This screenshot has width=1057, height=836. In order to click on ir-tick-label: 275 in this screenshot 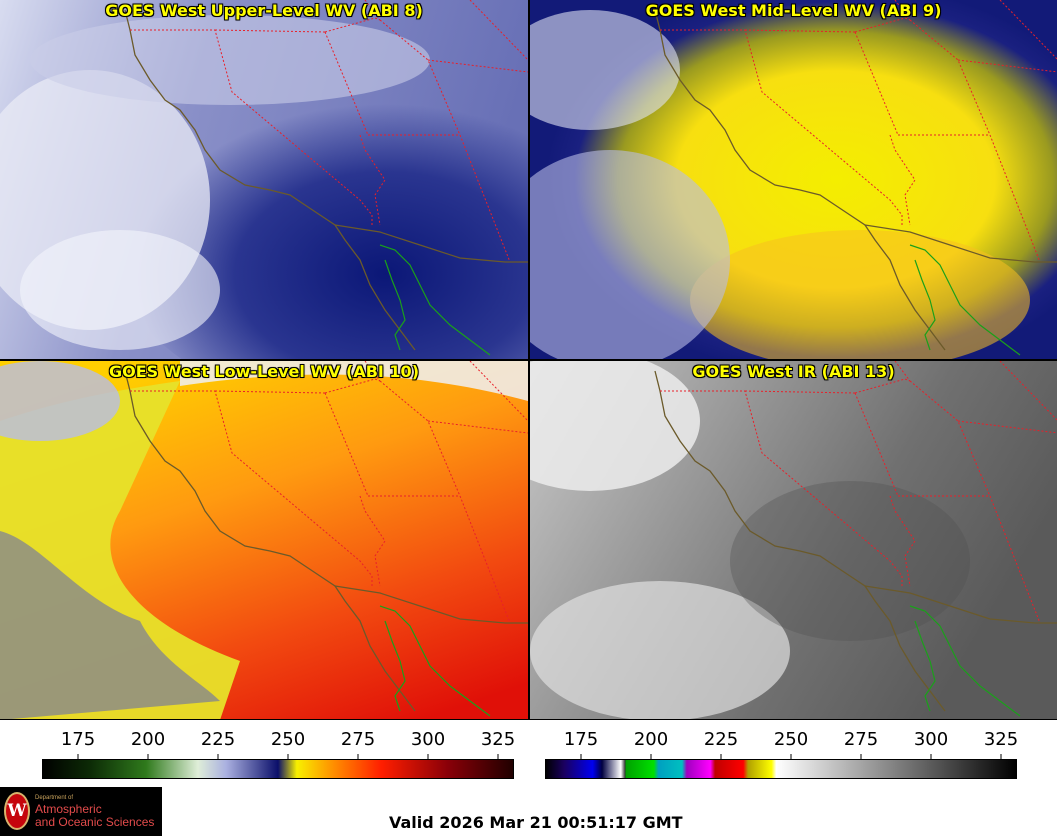, I will do `click(861, 739)`.